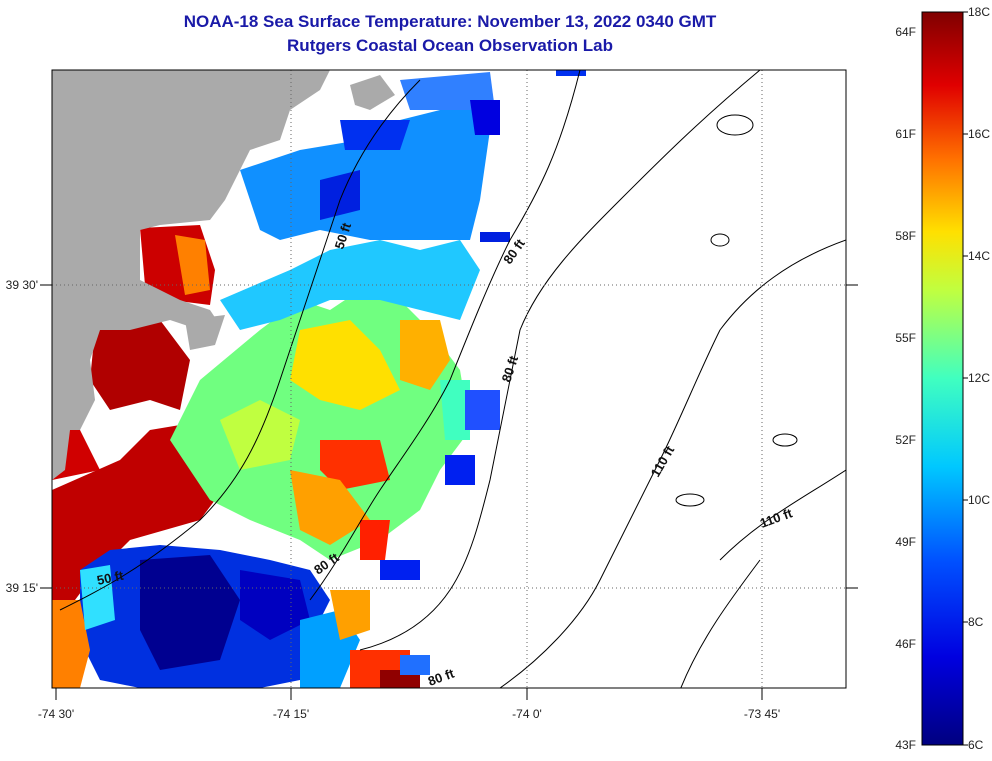  What do you see at coordinates (905, 338) in the screenshot?
I see `colorbar-f-label: 55F` at bounding box center [905, 338].